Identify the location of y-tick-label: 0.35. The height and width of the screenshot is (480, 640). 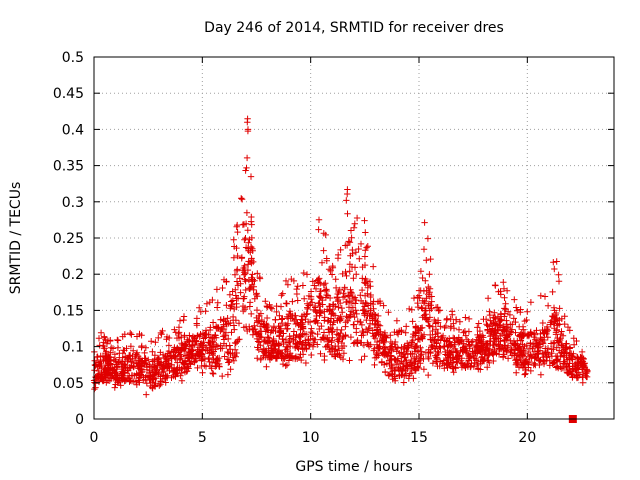
(68, 167).